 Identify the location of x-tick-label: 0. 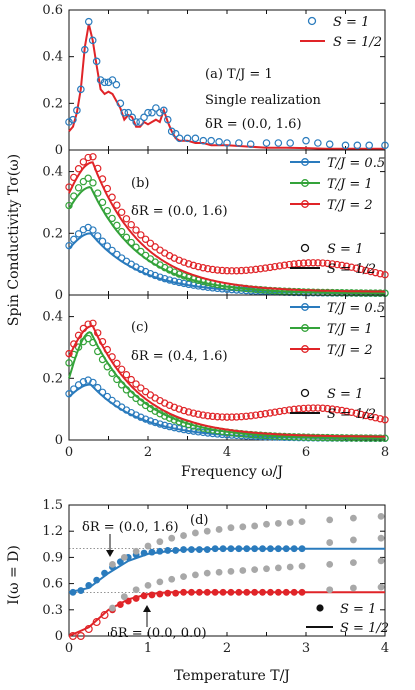
(69, 452).